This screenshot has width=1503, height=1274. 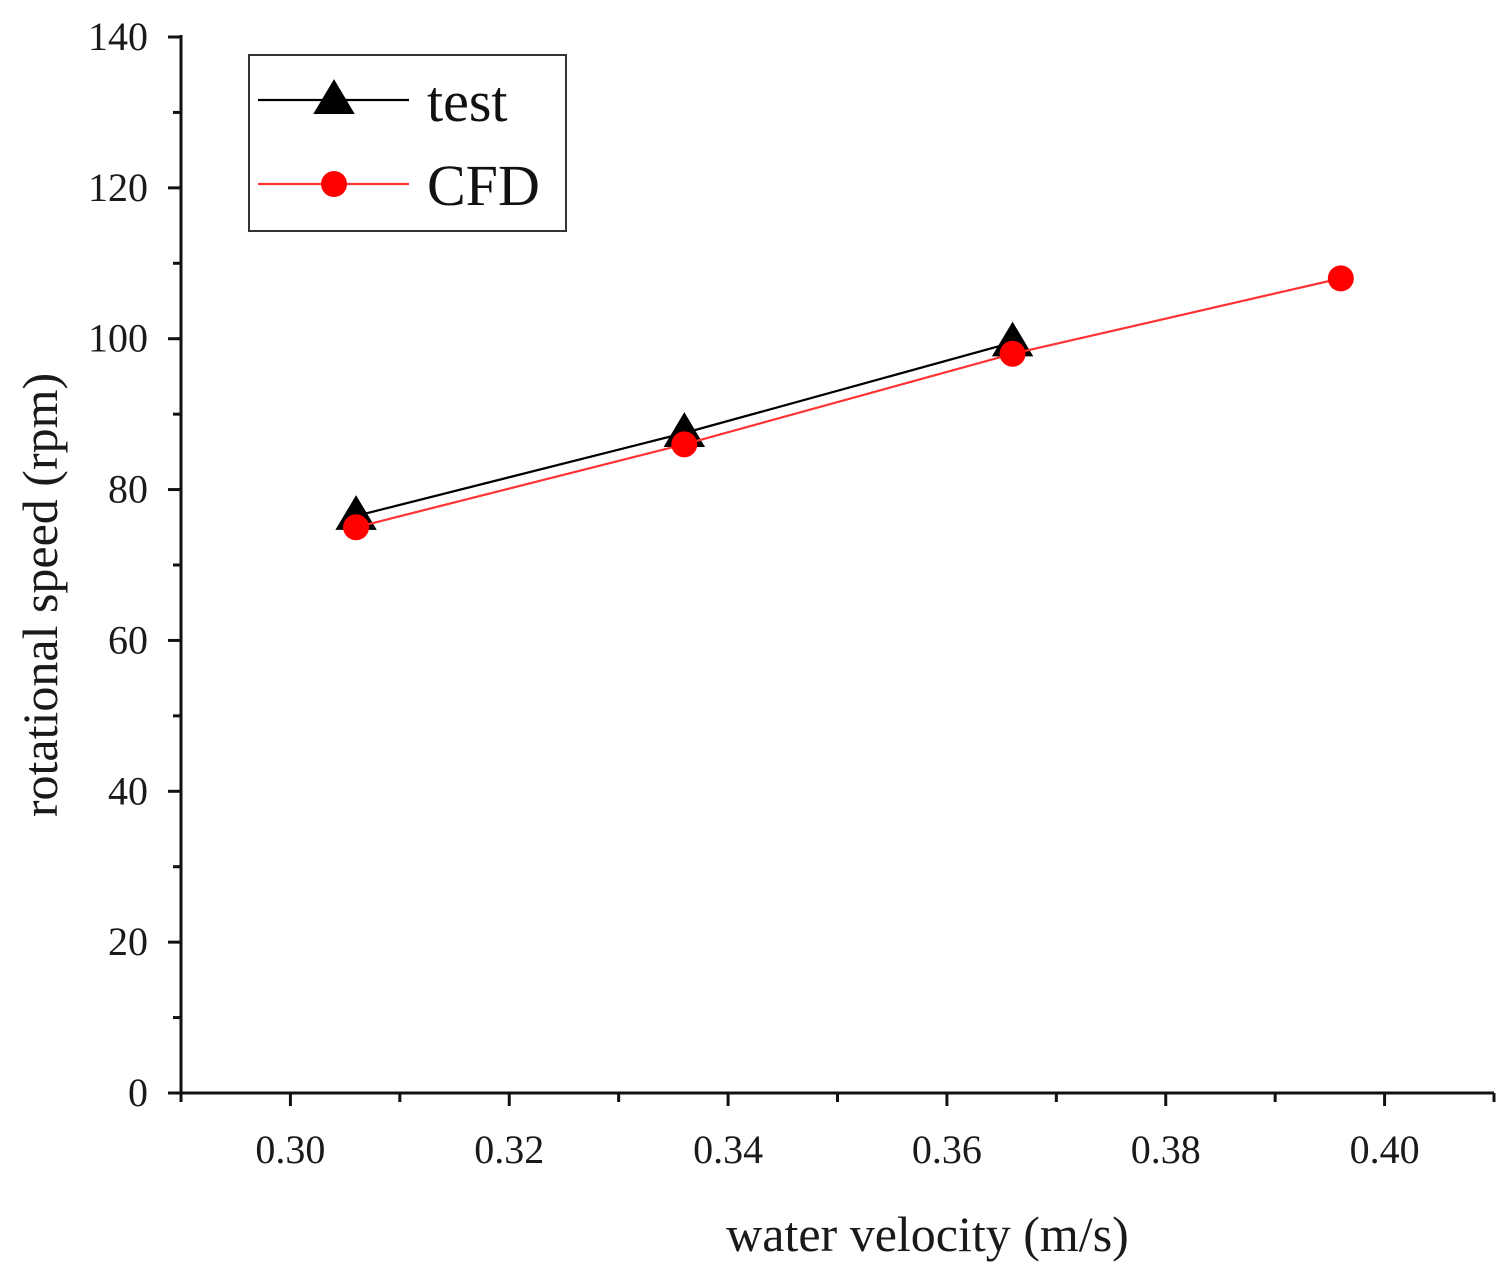 What do you see at coordinates (837, 1132) in the screenshot?
I see `x-ticks: 0.30 0.32 0.34 0.36 0.38 0.40` at bounding box center [837, 1132].